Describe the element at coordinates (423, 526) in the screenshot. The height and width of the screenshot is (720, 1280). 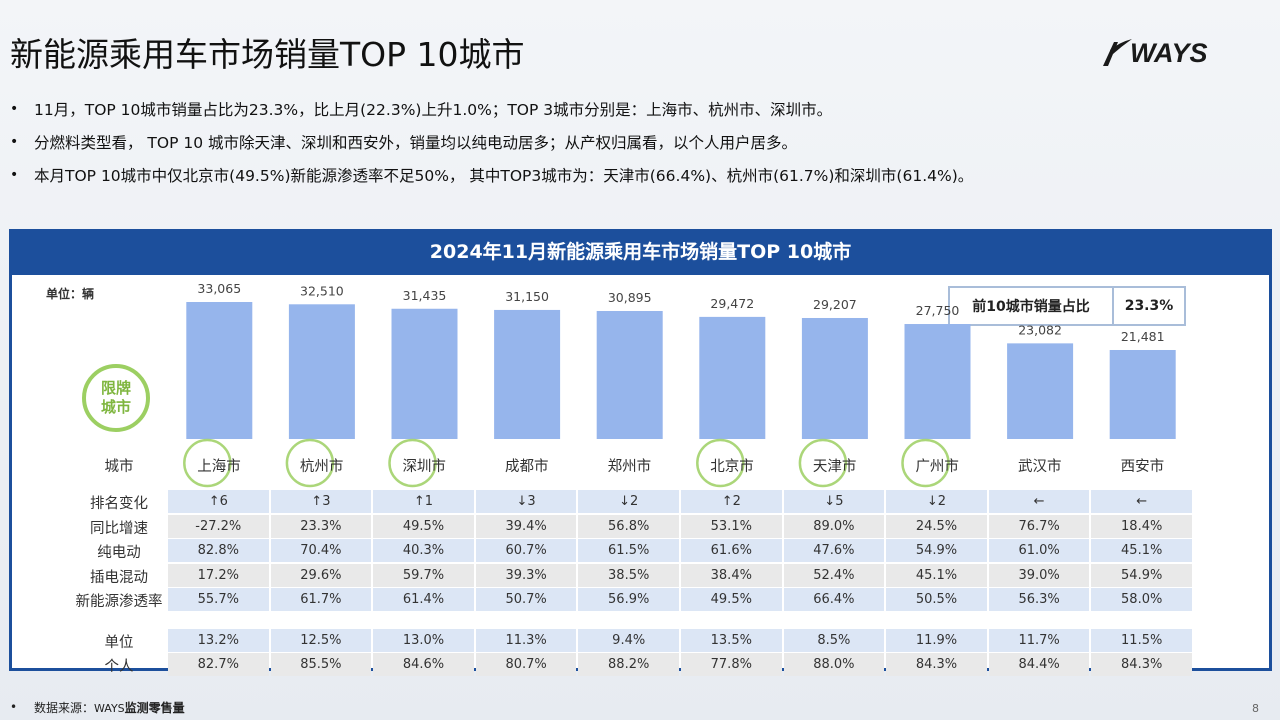
I see `table-cell: 49.5%` at that location.